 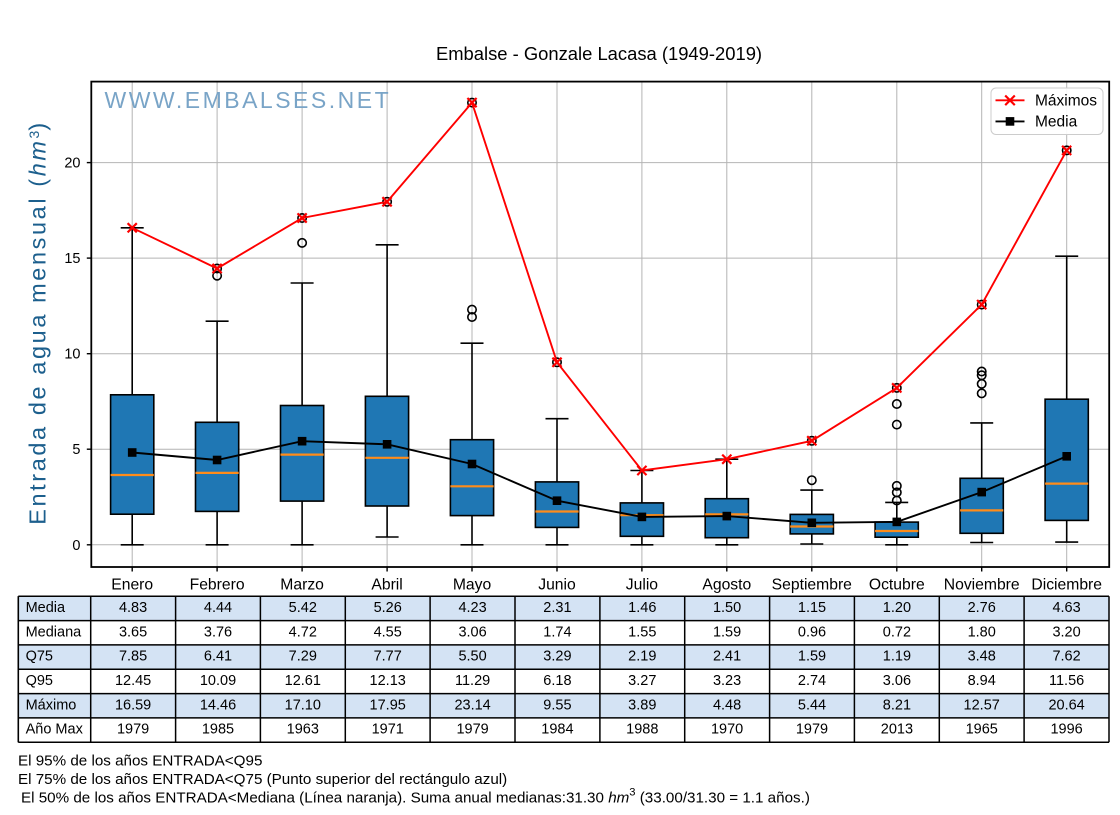 I want to click on svg-text: 8.94, so click(x=982, y=681).